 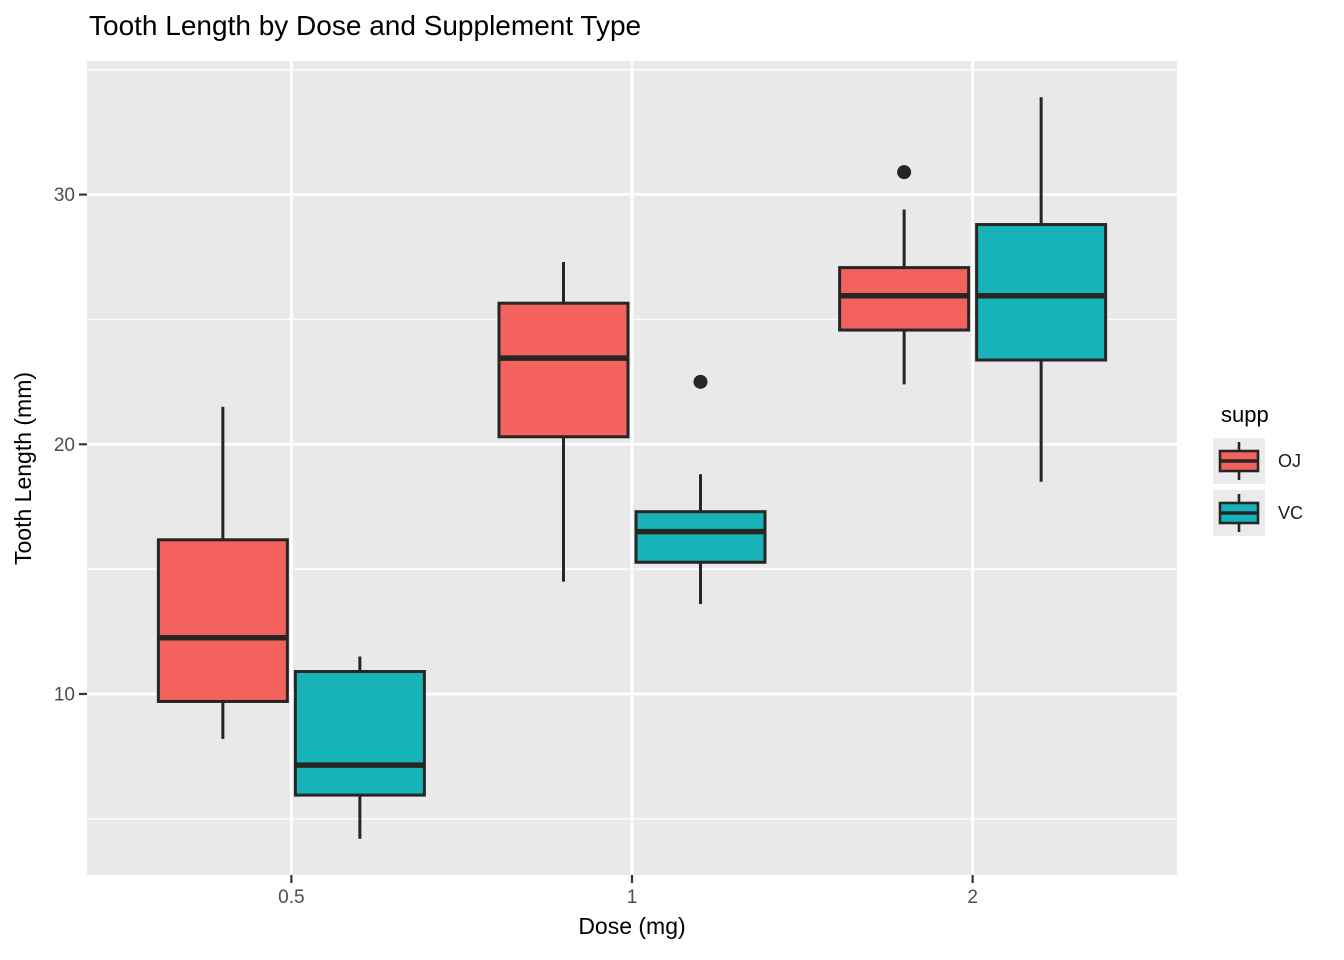 What do you see at coordinates (23, 468) in the screenshot?
I see `y-axis-title: Tooth Length (mm)` at bounding box center [23, 468].